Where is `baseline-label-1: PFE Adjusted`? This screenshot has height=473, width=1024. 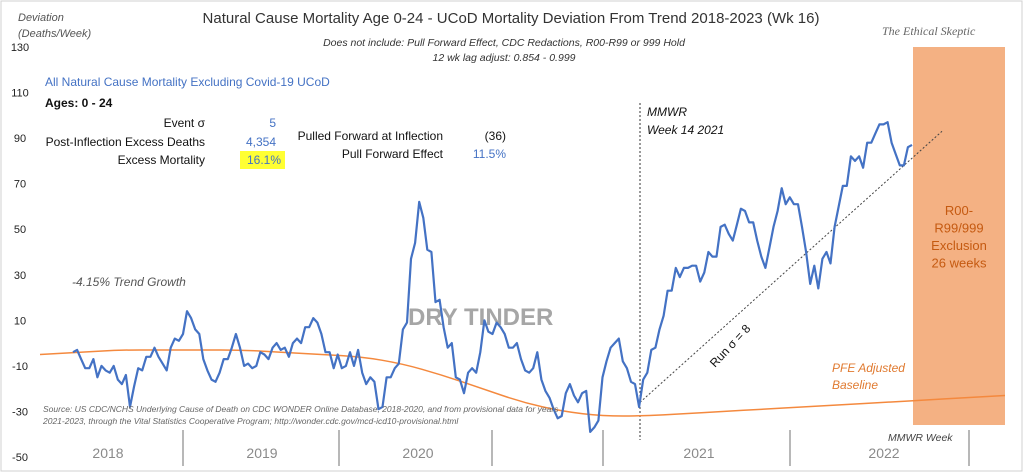 baseline-label-1: PFE Adjusted is located at coordinates (868, 368).